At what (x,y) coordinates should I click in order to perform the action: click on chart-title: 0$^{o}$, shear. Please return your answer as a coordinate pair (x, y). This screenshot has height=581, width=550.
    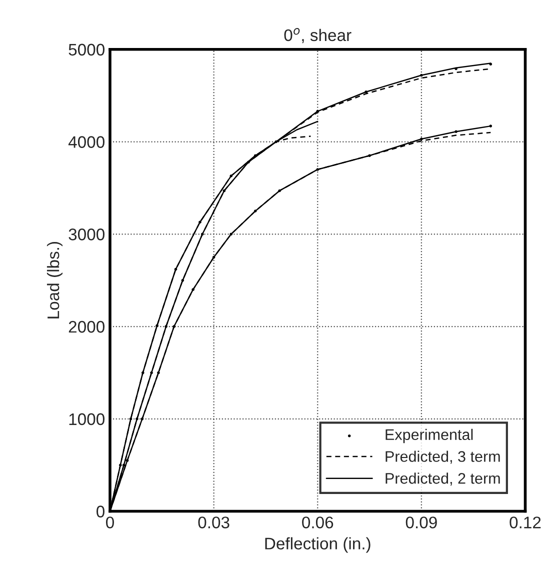
    Looking at the image, I should click on (318, 36).